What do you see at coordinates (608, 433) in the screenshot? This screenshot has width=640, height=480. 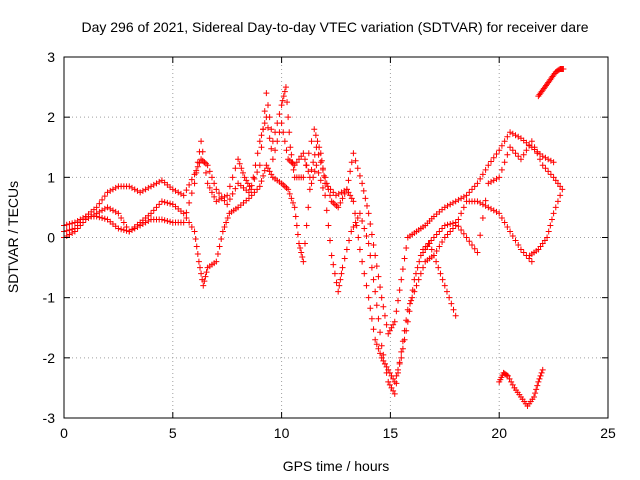 I see `x-tick-label: 25` at bounding box center [608, 433].